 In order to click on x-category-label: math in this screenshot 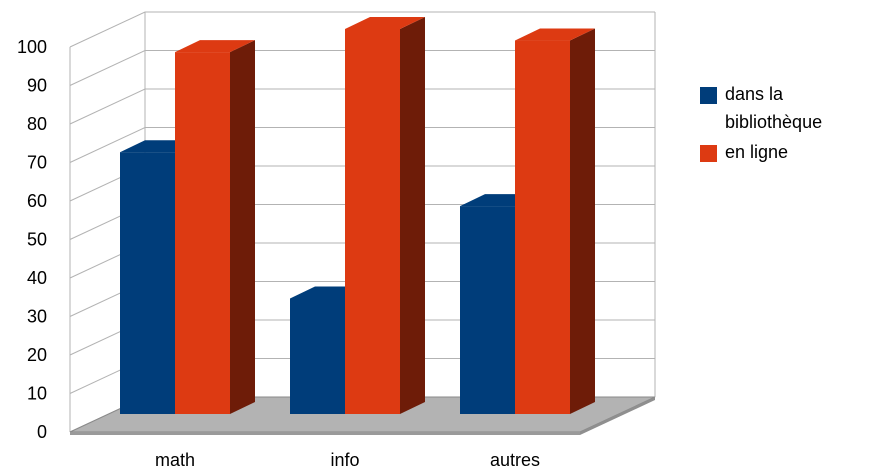, I will do `click(175, 459)`.